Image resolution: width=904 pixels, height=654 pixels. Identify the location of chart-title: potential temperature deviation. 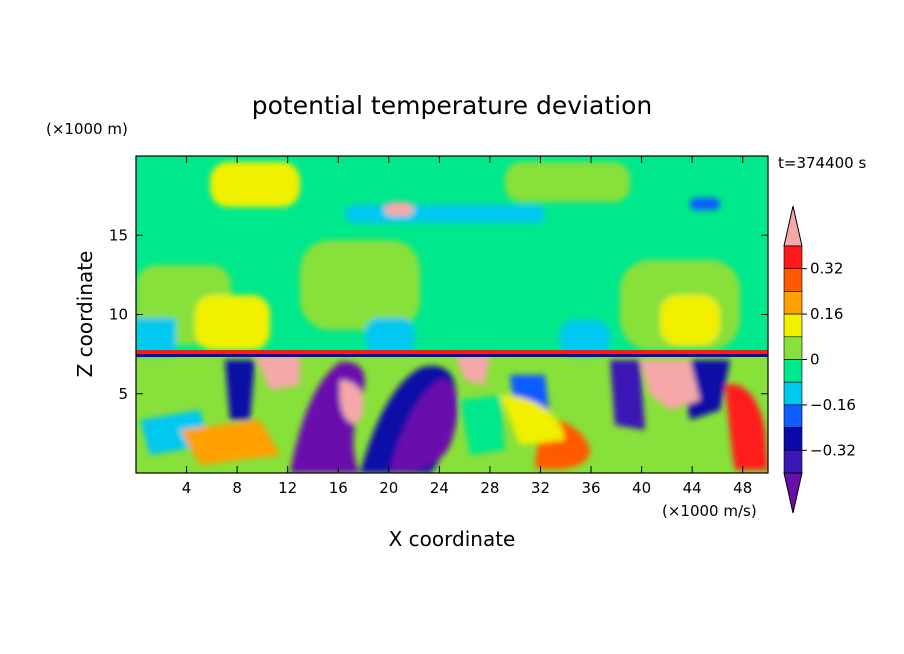
(452, 105).